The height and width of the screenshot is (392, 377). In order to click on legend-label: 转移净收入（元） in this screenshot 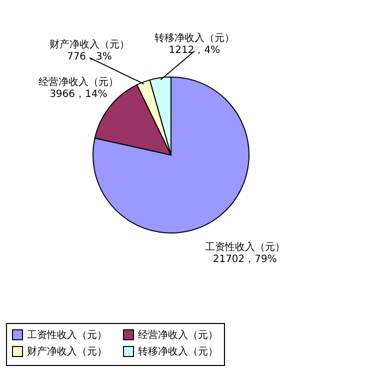, I will do `click(178, 352)`.